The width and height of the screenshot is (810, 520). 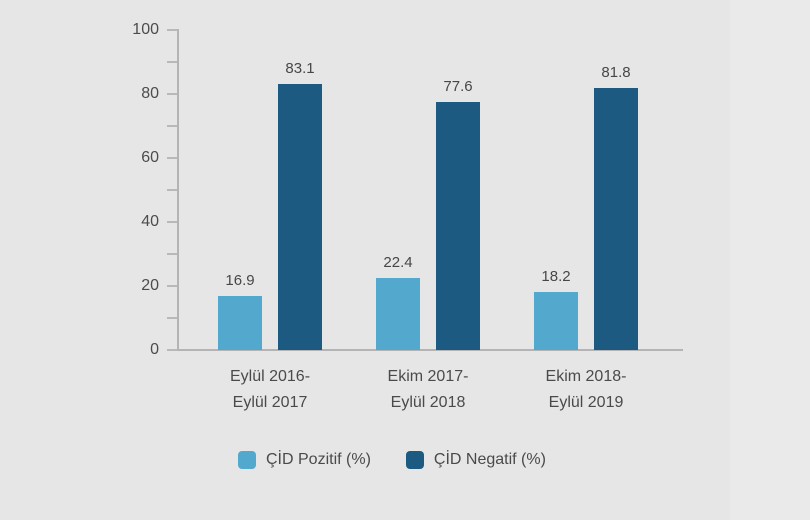 What do you see at coordinates (154, 349) in the screenshot?
I see `y-tick-label: 0` at bounding box center [154, 349].